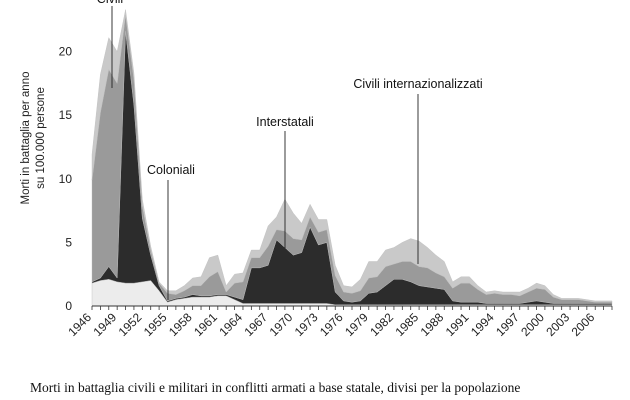 The image size is (630, 400). I want to click on x-tick-label: 1967, so click(255, 324).